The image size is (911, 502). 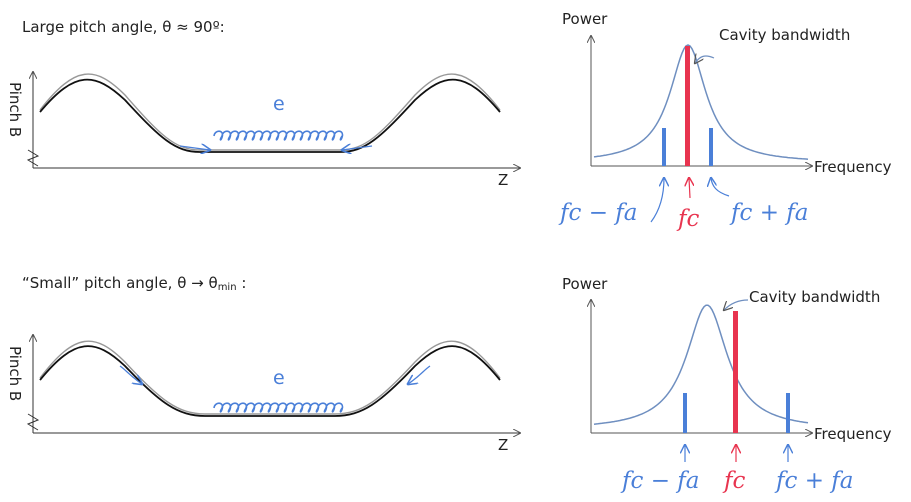 What do you see at coordinates (279, 104) in the screenshot?
I see `electron-label-1: e` at bounding box center [279, 104].